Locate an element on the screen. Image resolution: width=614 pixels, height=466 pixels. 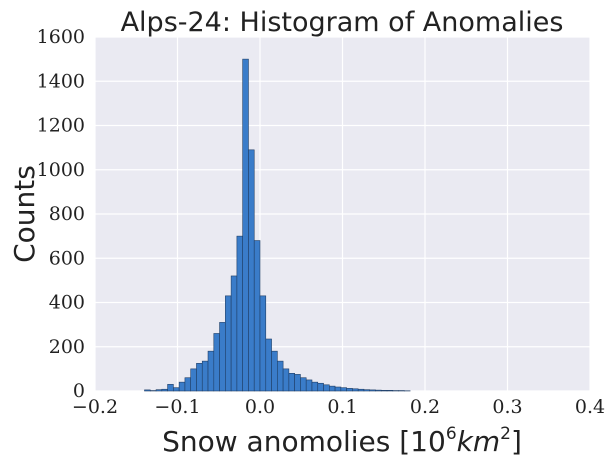
y-tick-label: 1200 is located at coordinates (61, 126).